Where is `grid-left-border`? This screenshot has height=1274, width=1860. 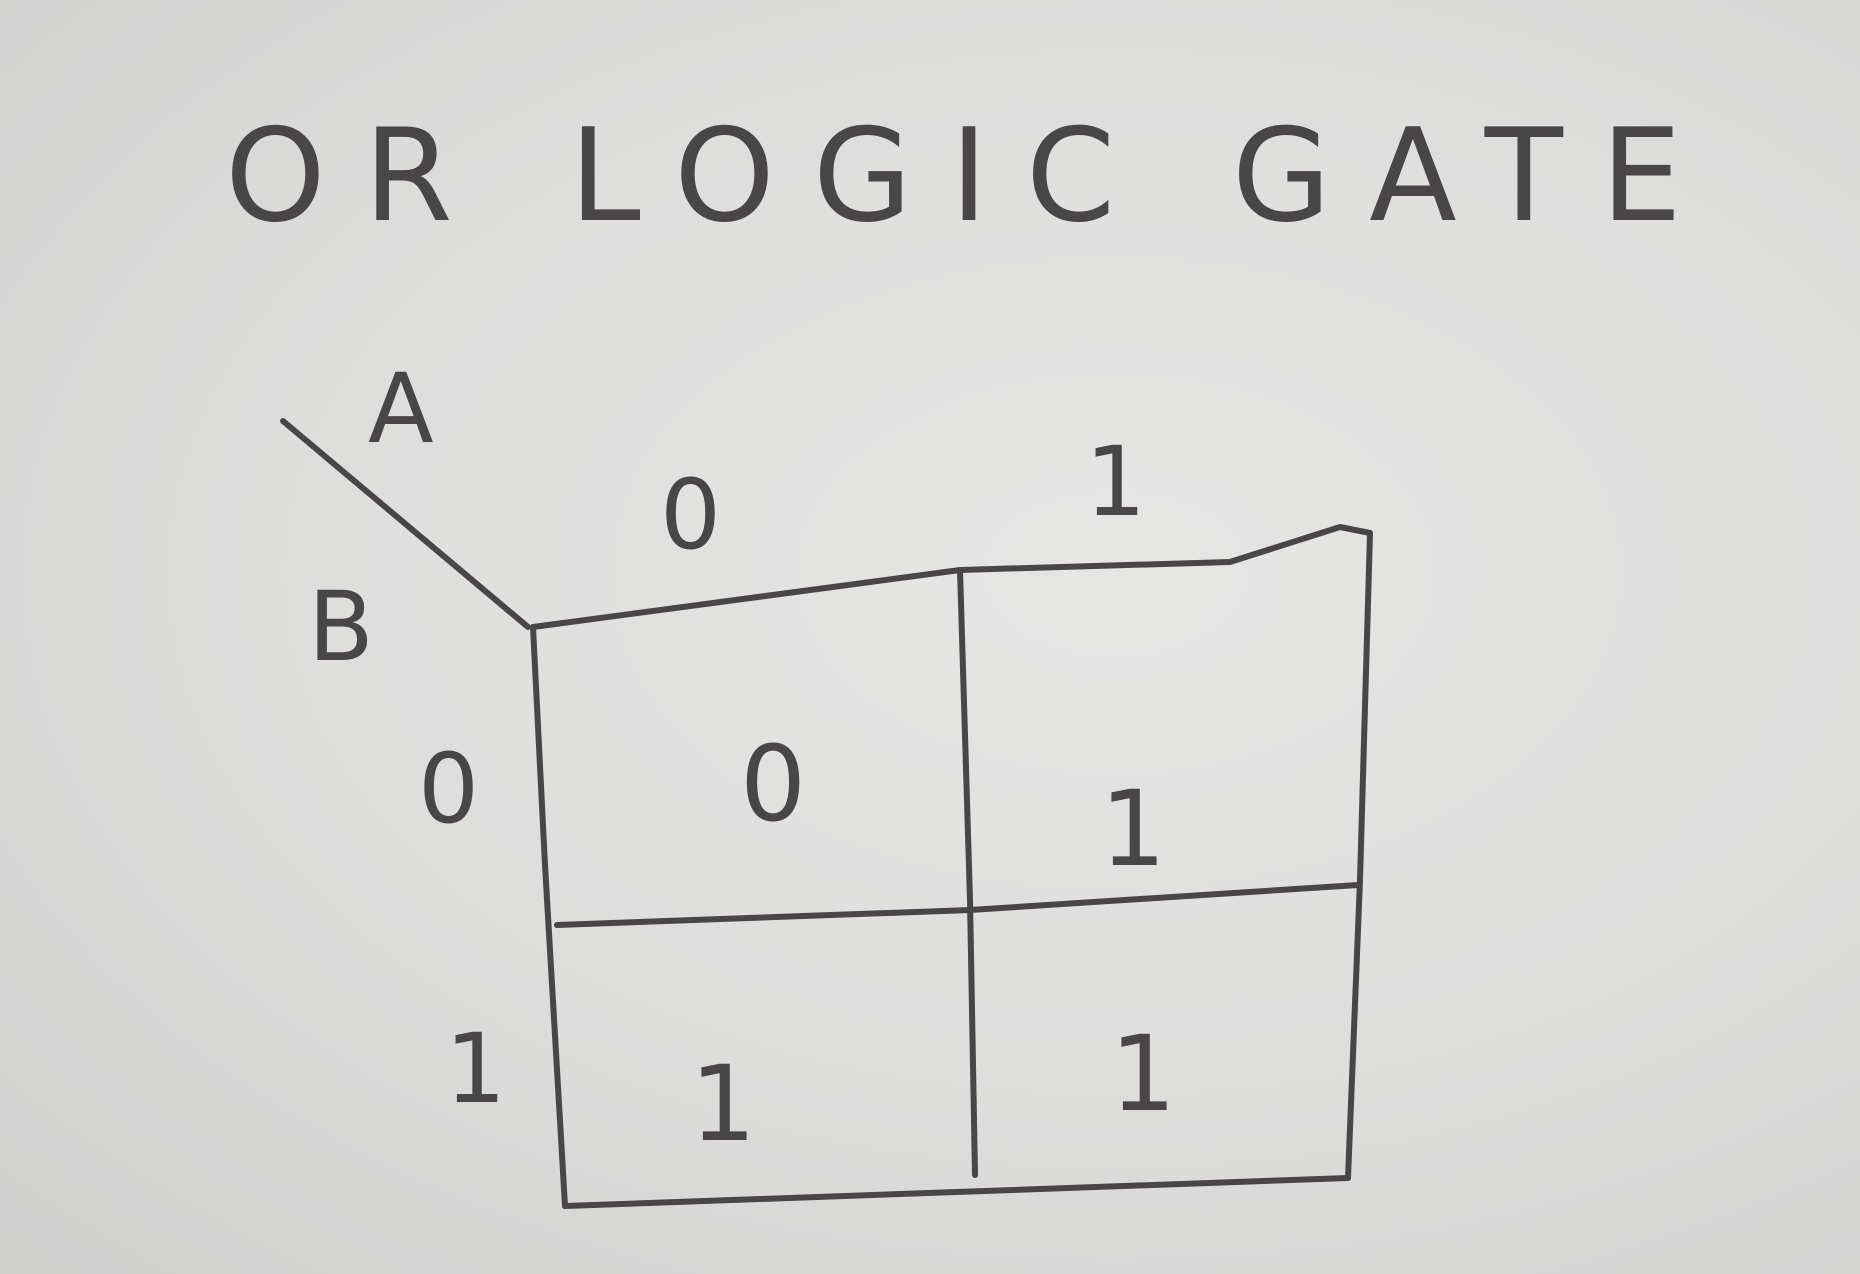 grid-left-border is located at coordinates (549, 916).